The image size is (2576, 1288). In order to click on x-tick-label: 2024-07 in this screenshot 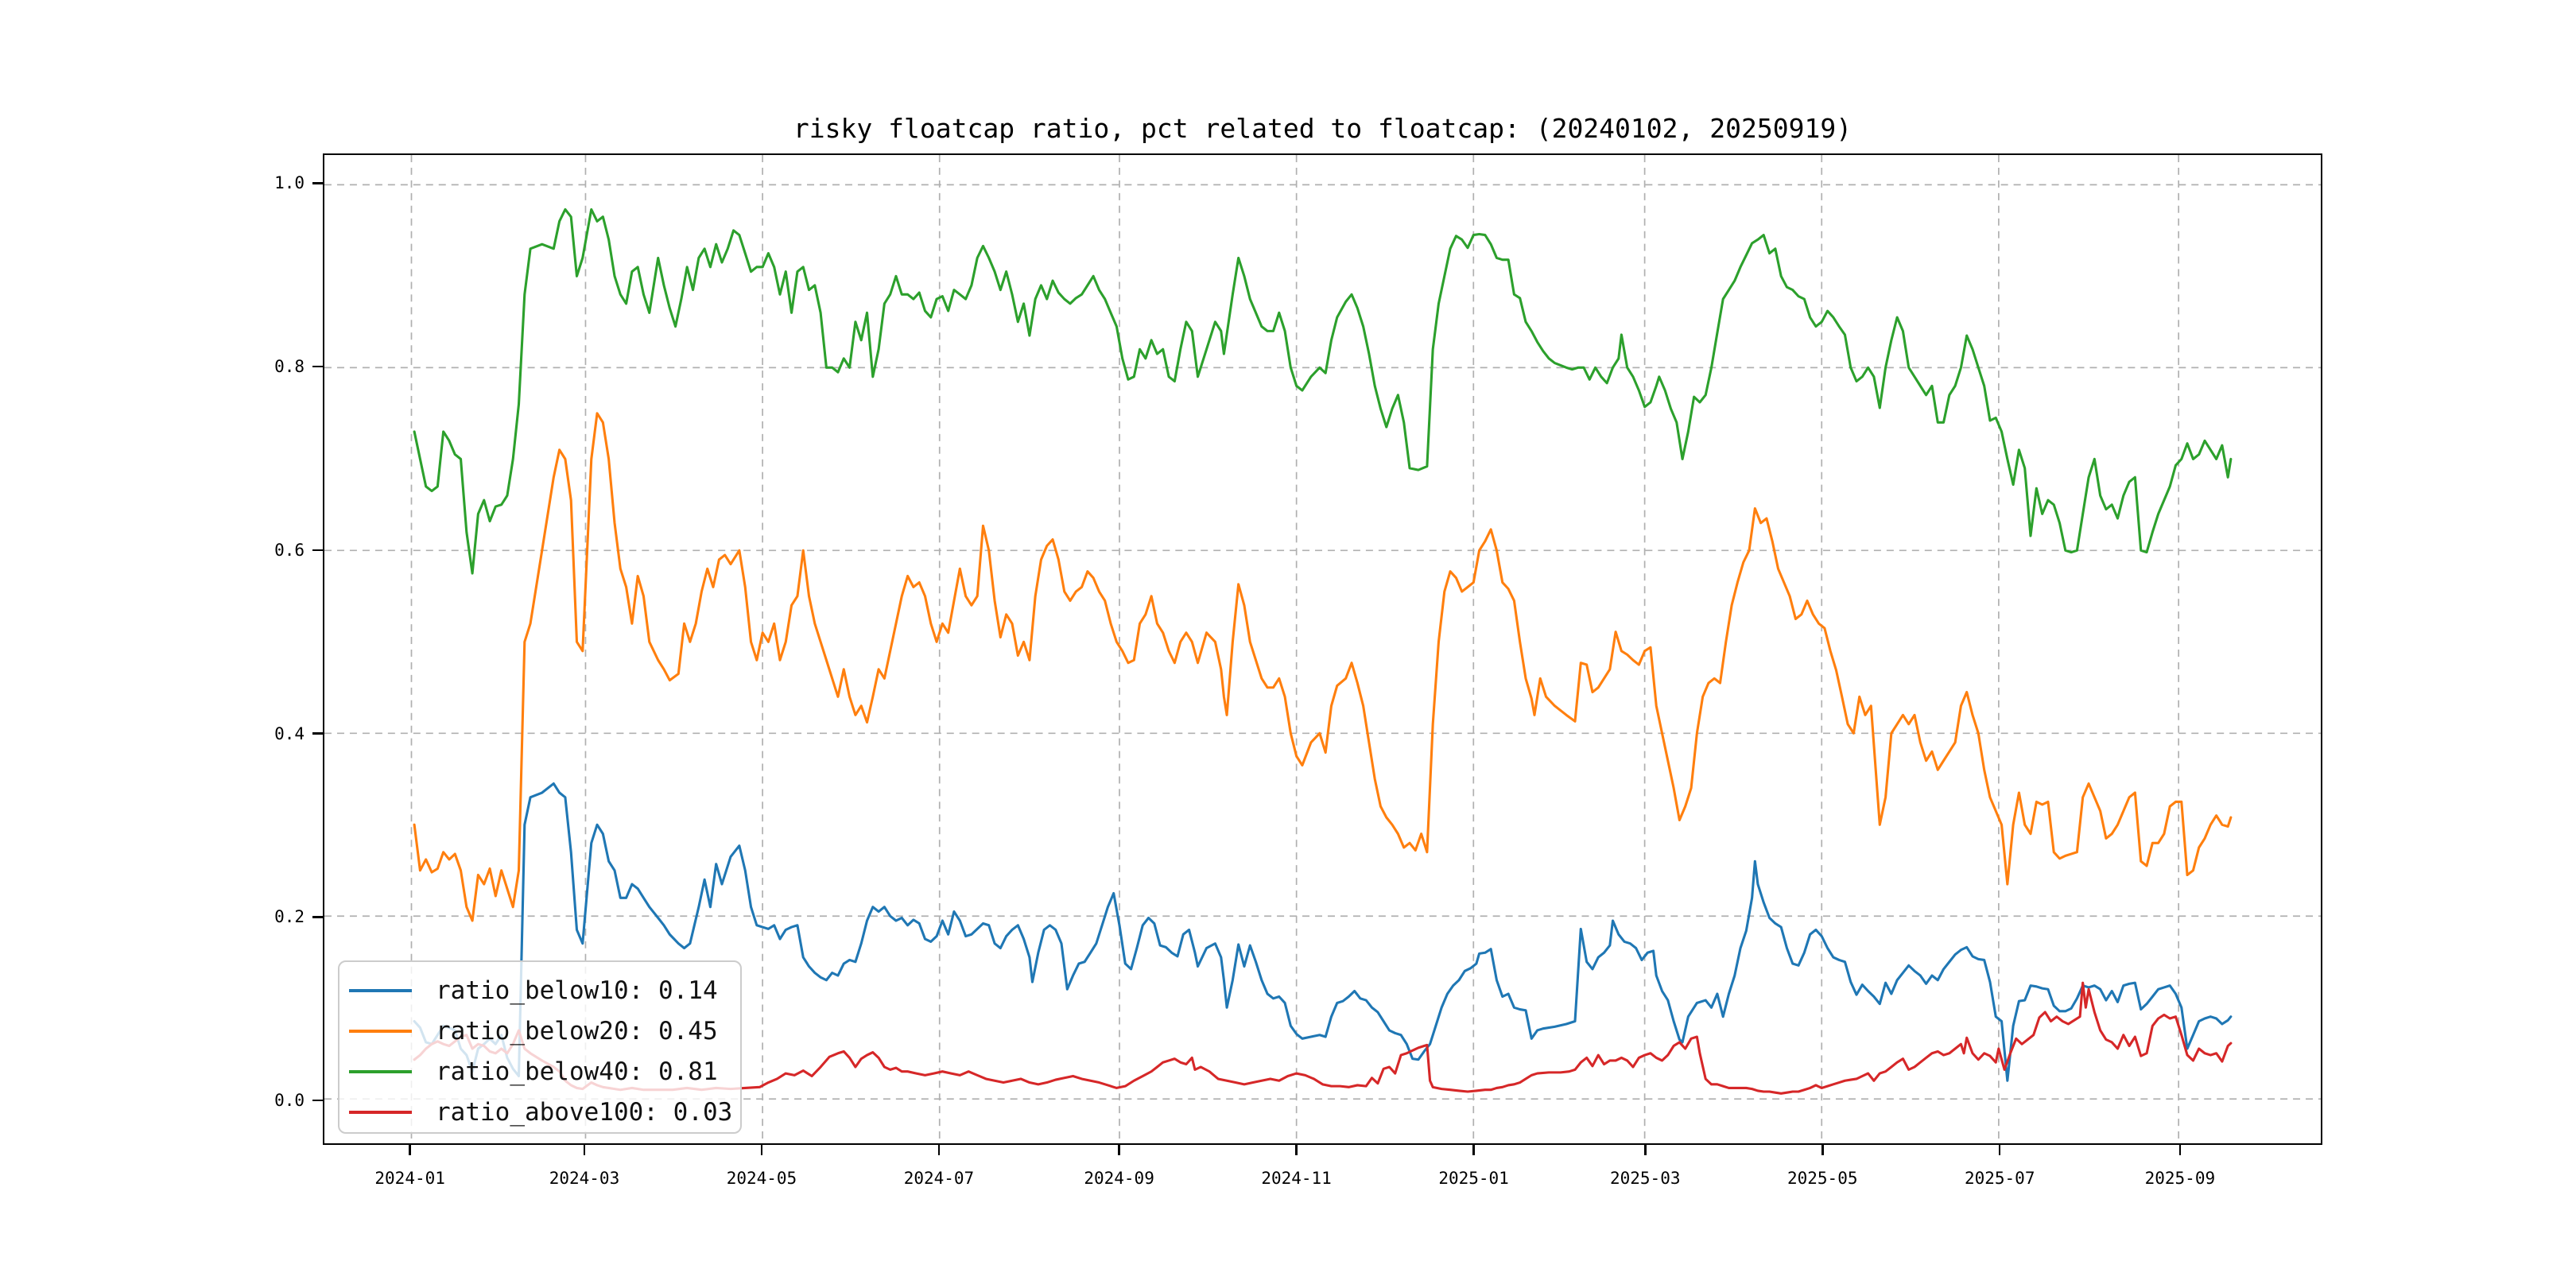, I will do `click(939, 1178)`.